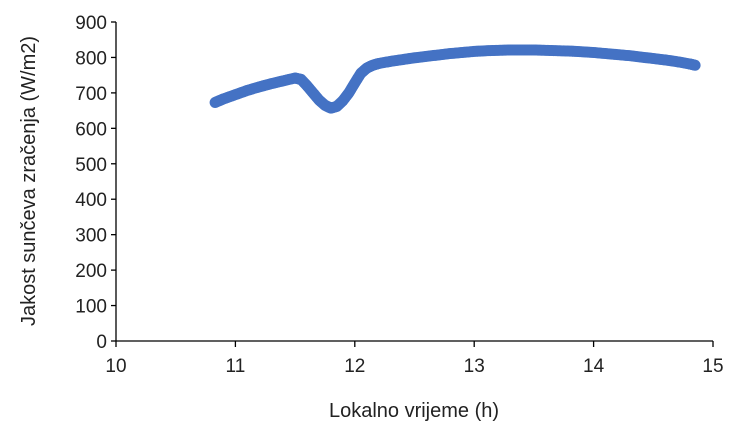  I want to click on y-tick-label: 900, so click(91, 23).